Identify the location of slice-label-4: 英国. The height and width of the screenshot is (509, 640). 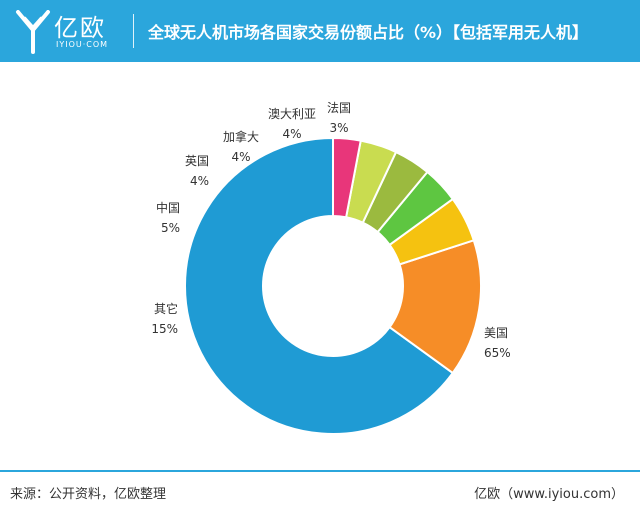
(197, 161).